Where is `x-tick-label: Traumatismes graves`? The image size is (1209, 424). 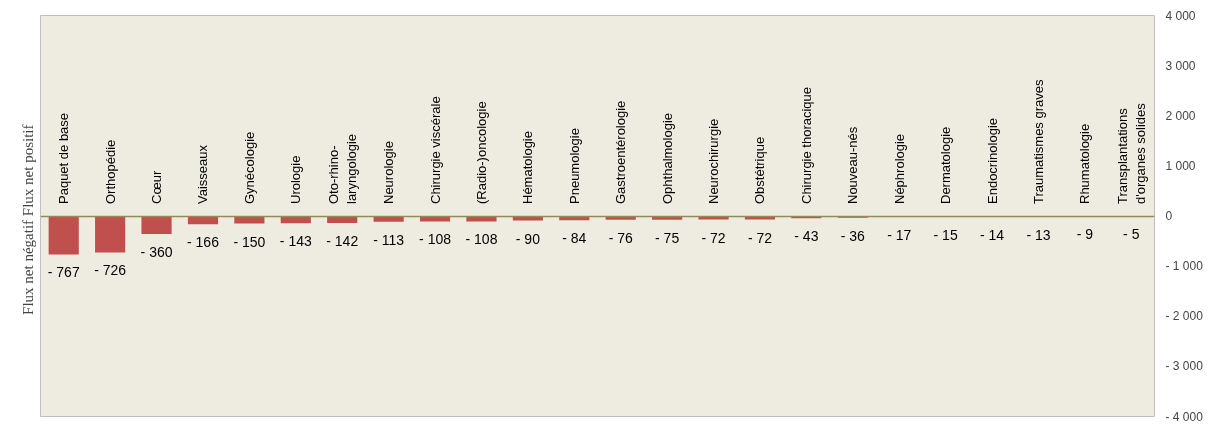
x-tick-label: Traumatismes graves is located at coordinates (1038, 141).